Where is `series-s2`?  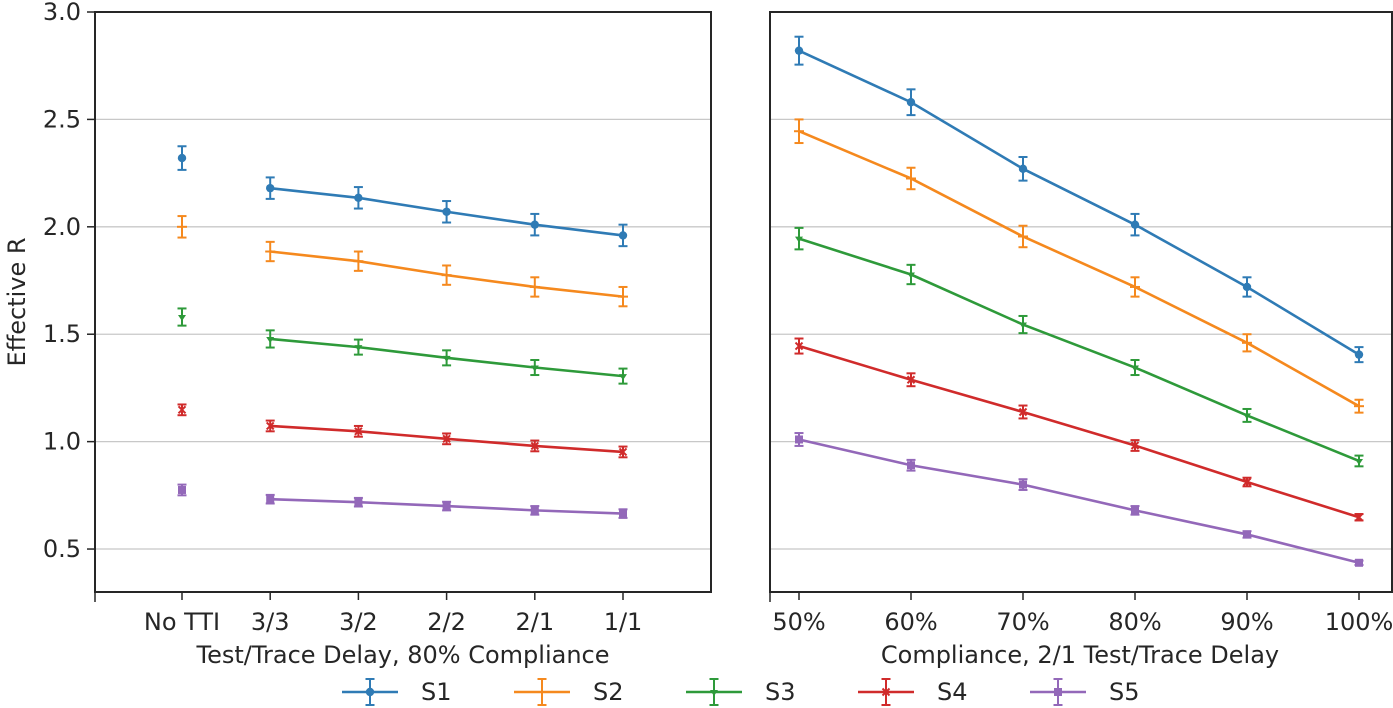
series-s2 is located at coordinates (402, 261).